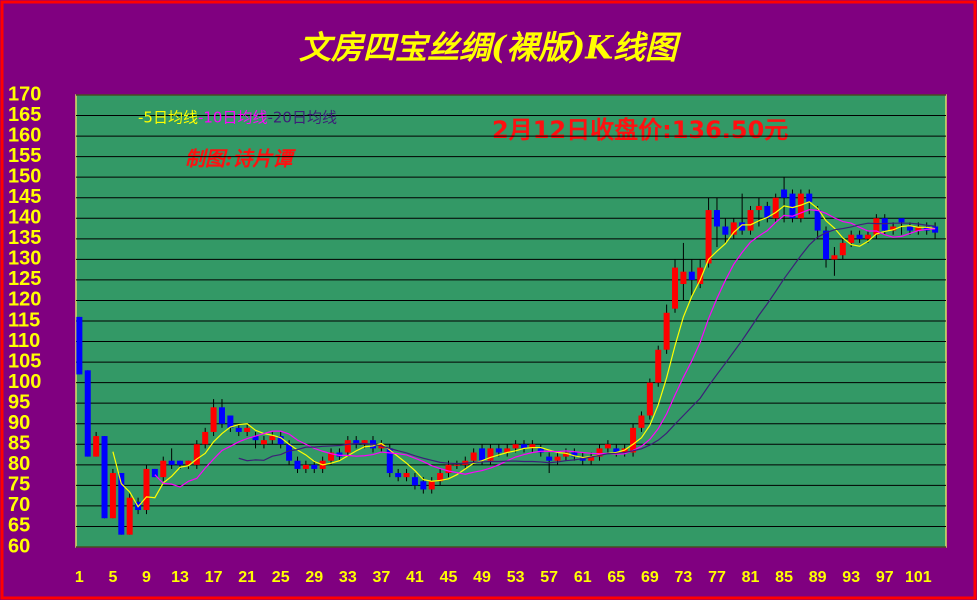  I want to click on legend-entry: -20日均线, so click(302, 118).